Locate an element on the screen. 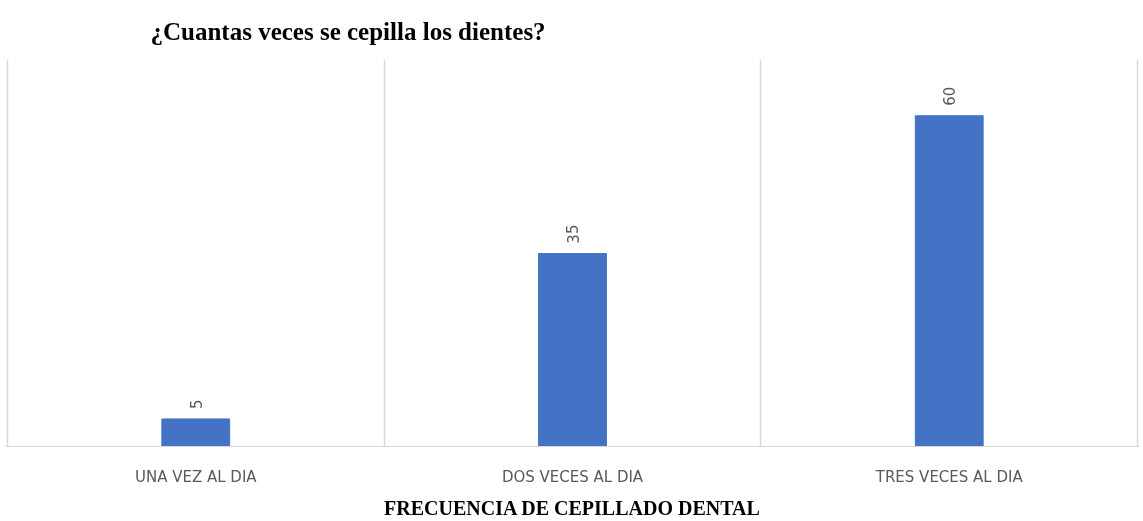 The width and height of the screenshot is (1143, 521). x-tick-label: UNA VEZ AL DIA is located at coordinates (196, 476).